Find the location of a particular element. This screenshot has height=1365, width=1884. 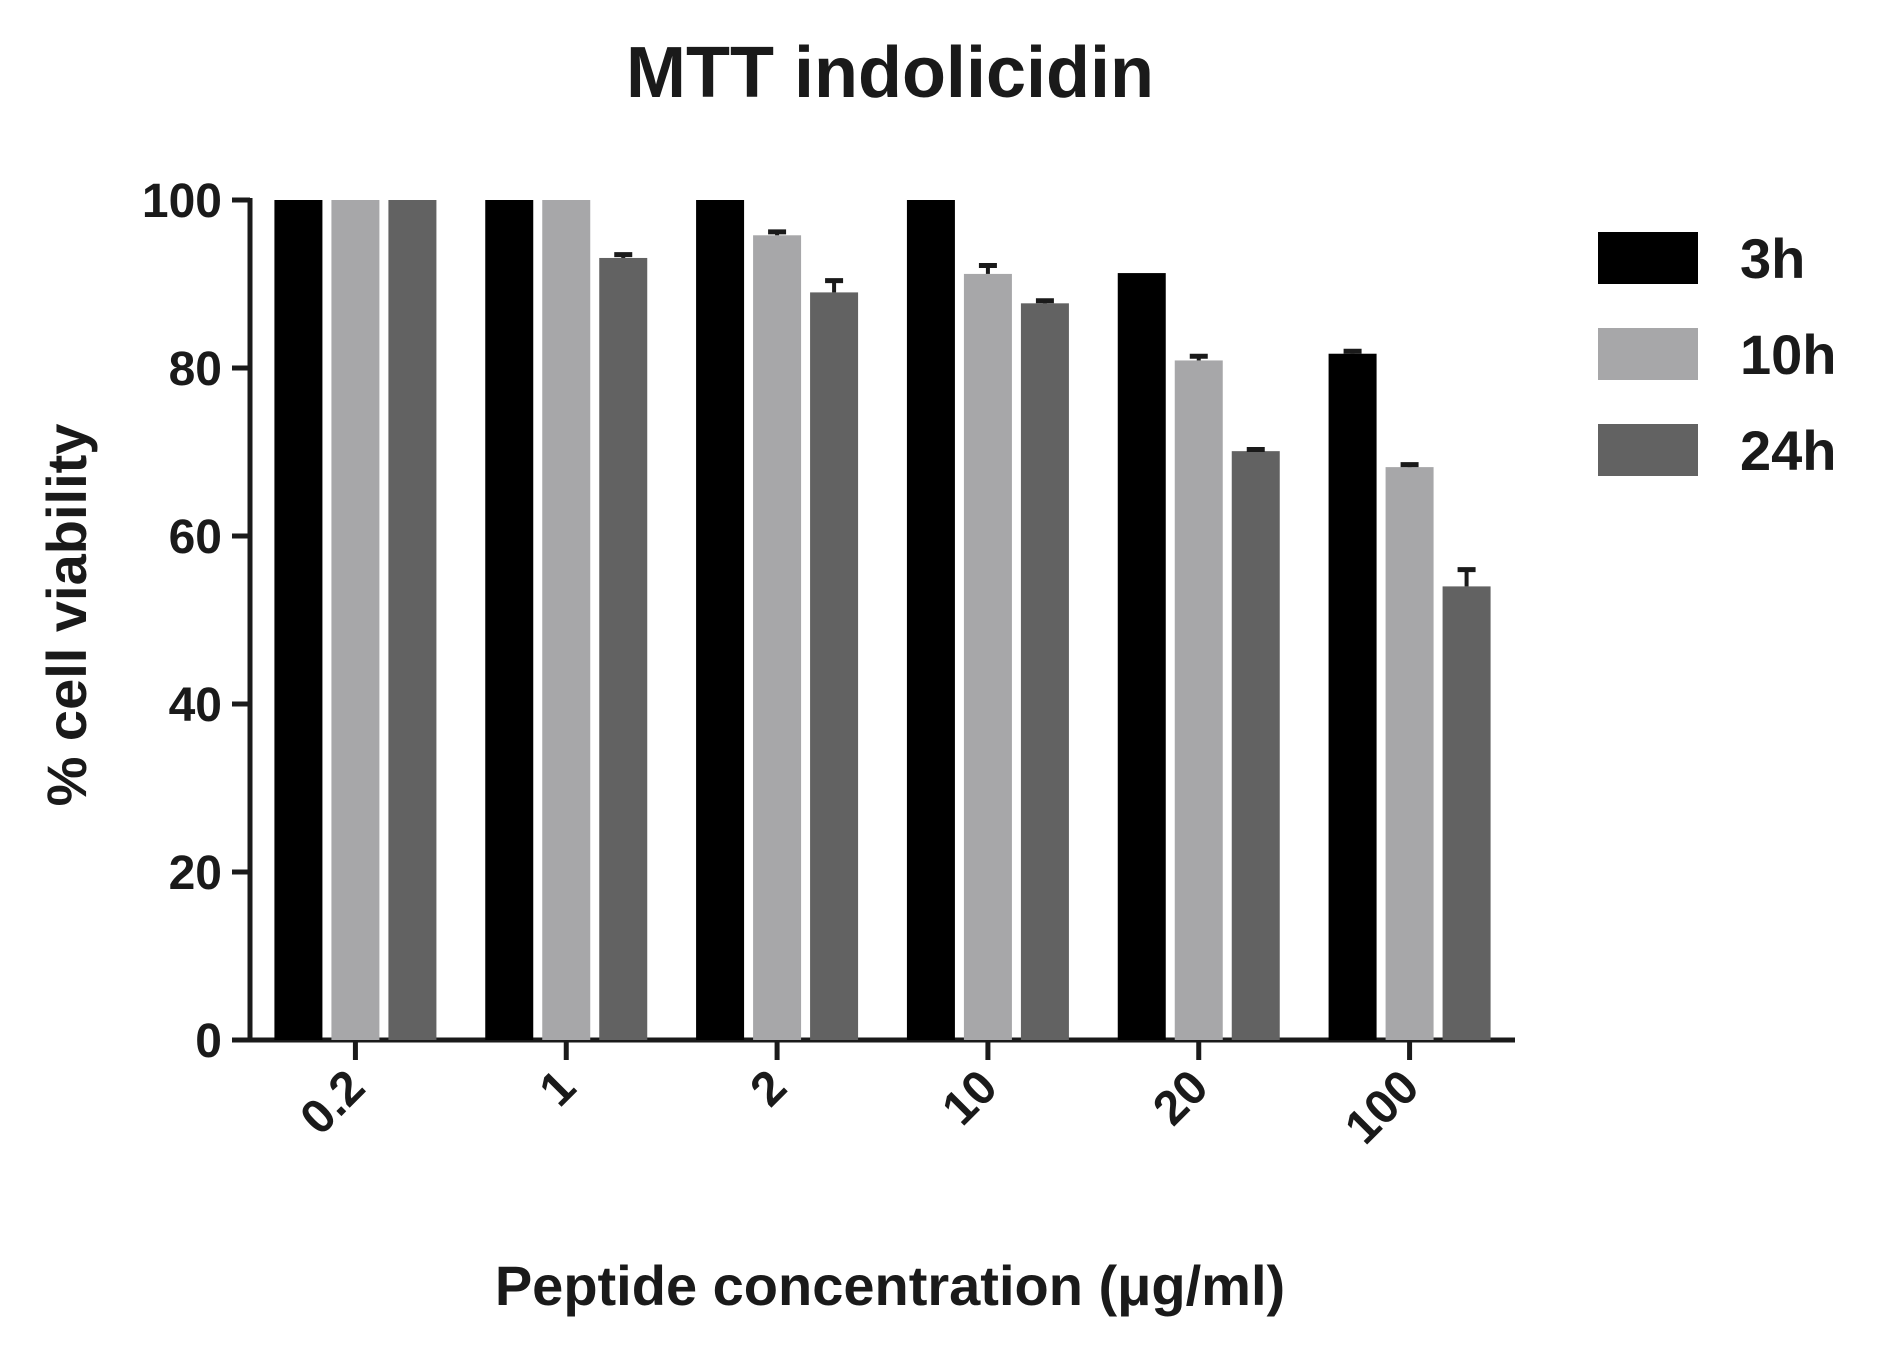

y-tick-label: 0 is located at coordinates (208, 1041).